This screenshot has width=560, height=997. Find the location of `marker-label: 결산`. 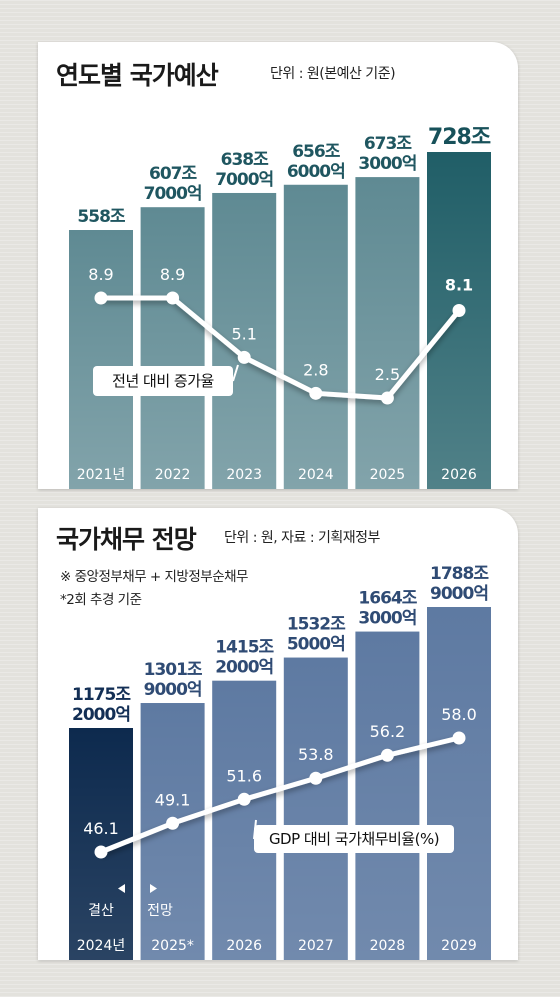

marker-label: 결산 is located at coordinates (101, 911).